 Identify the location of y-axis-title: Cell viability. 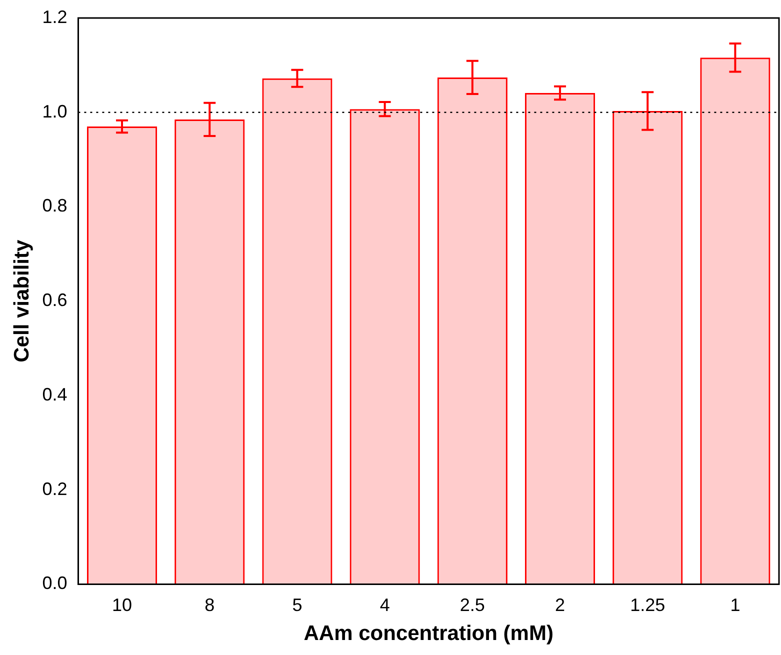
(22, 301).